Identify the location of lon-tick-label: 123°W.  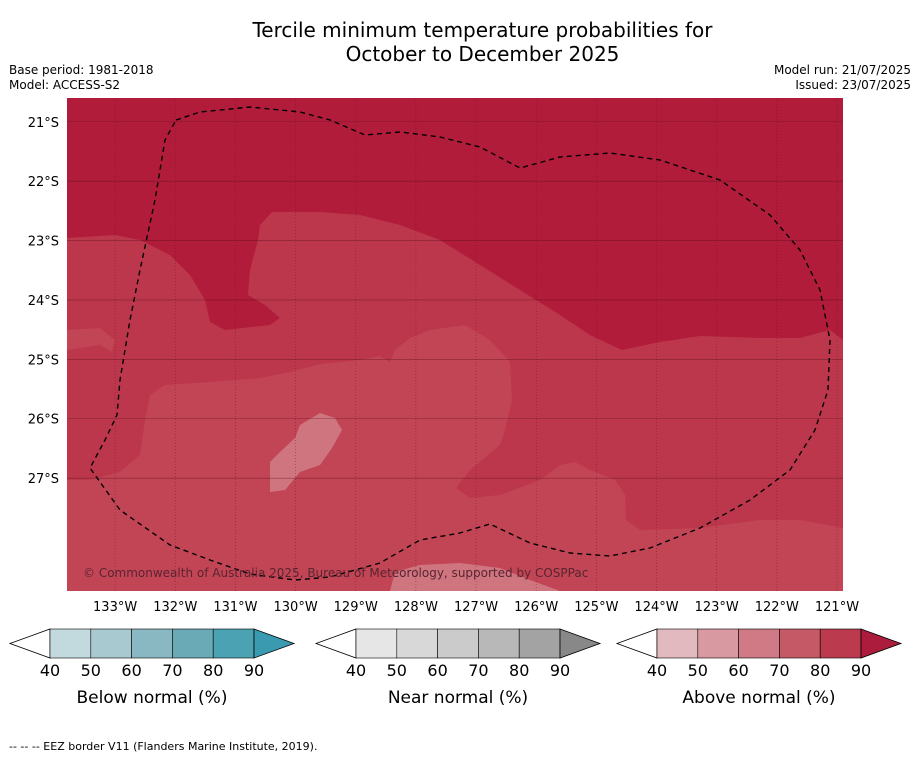
(717, 607).